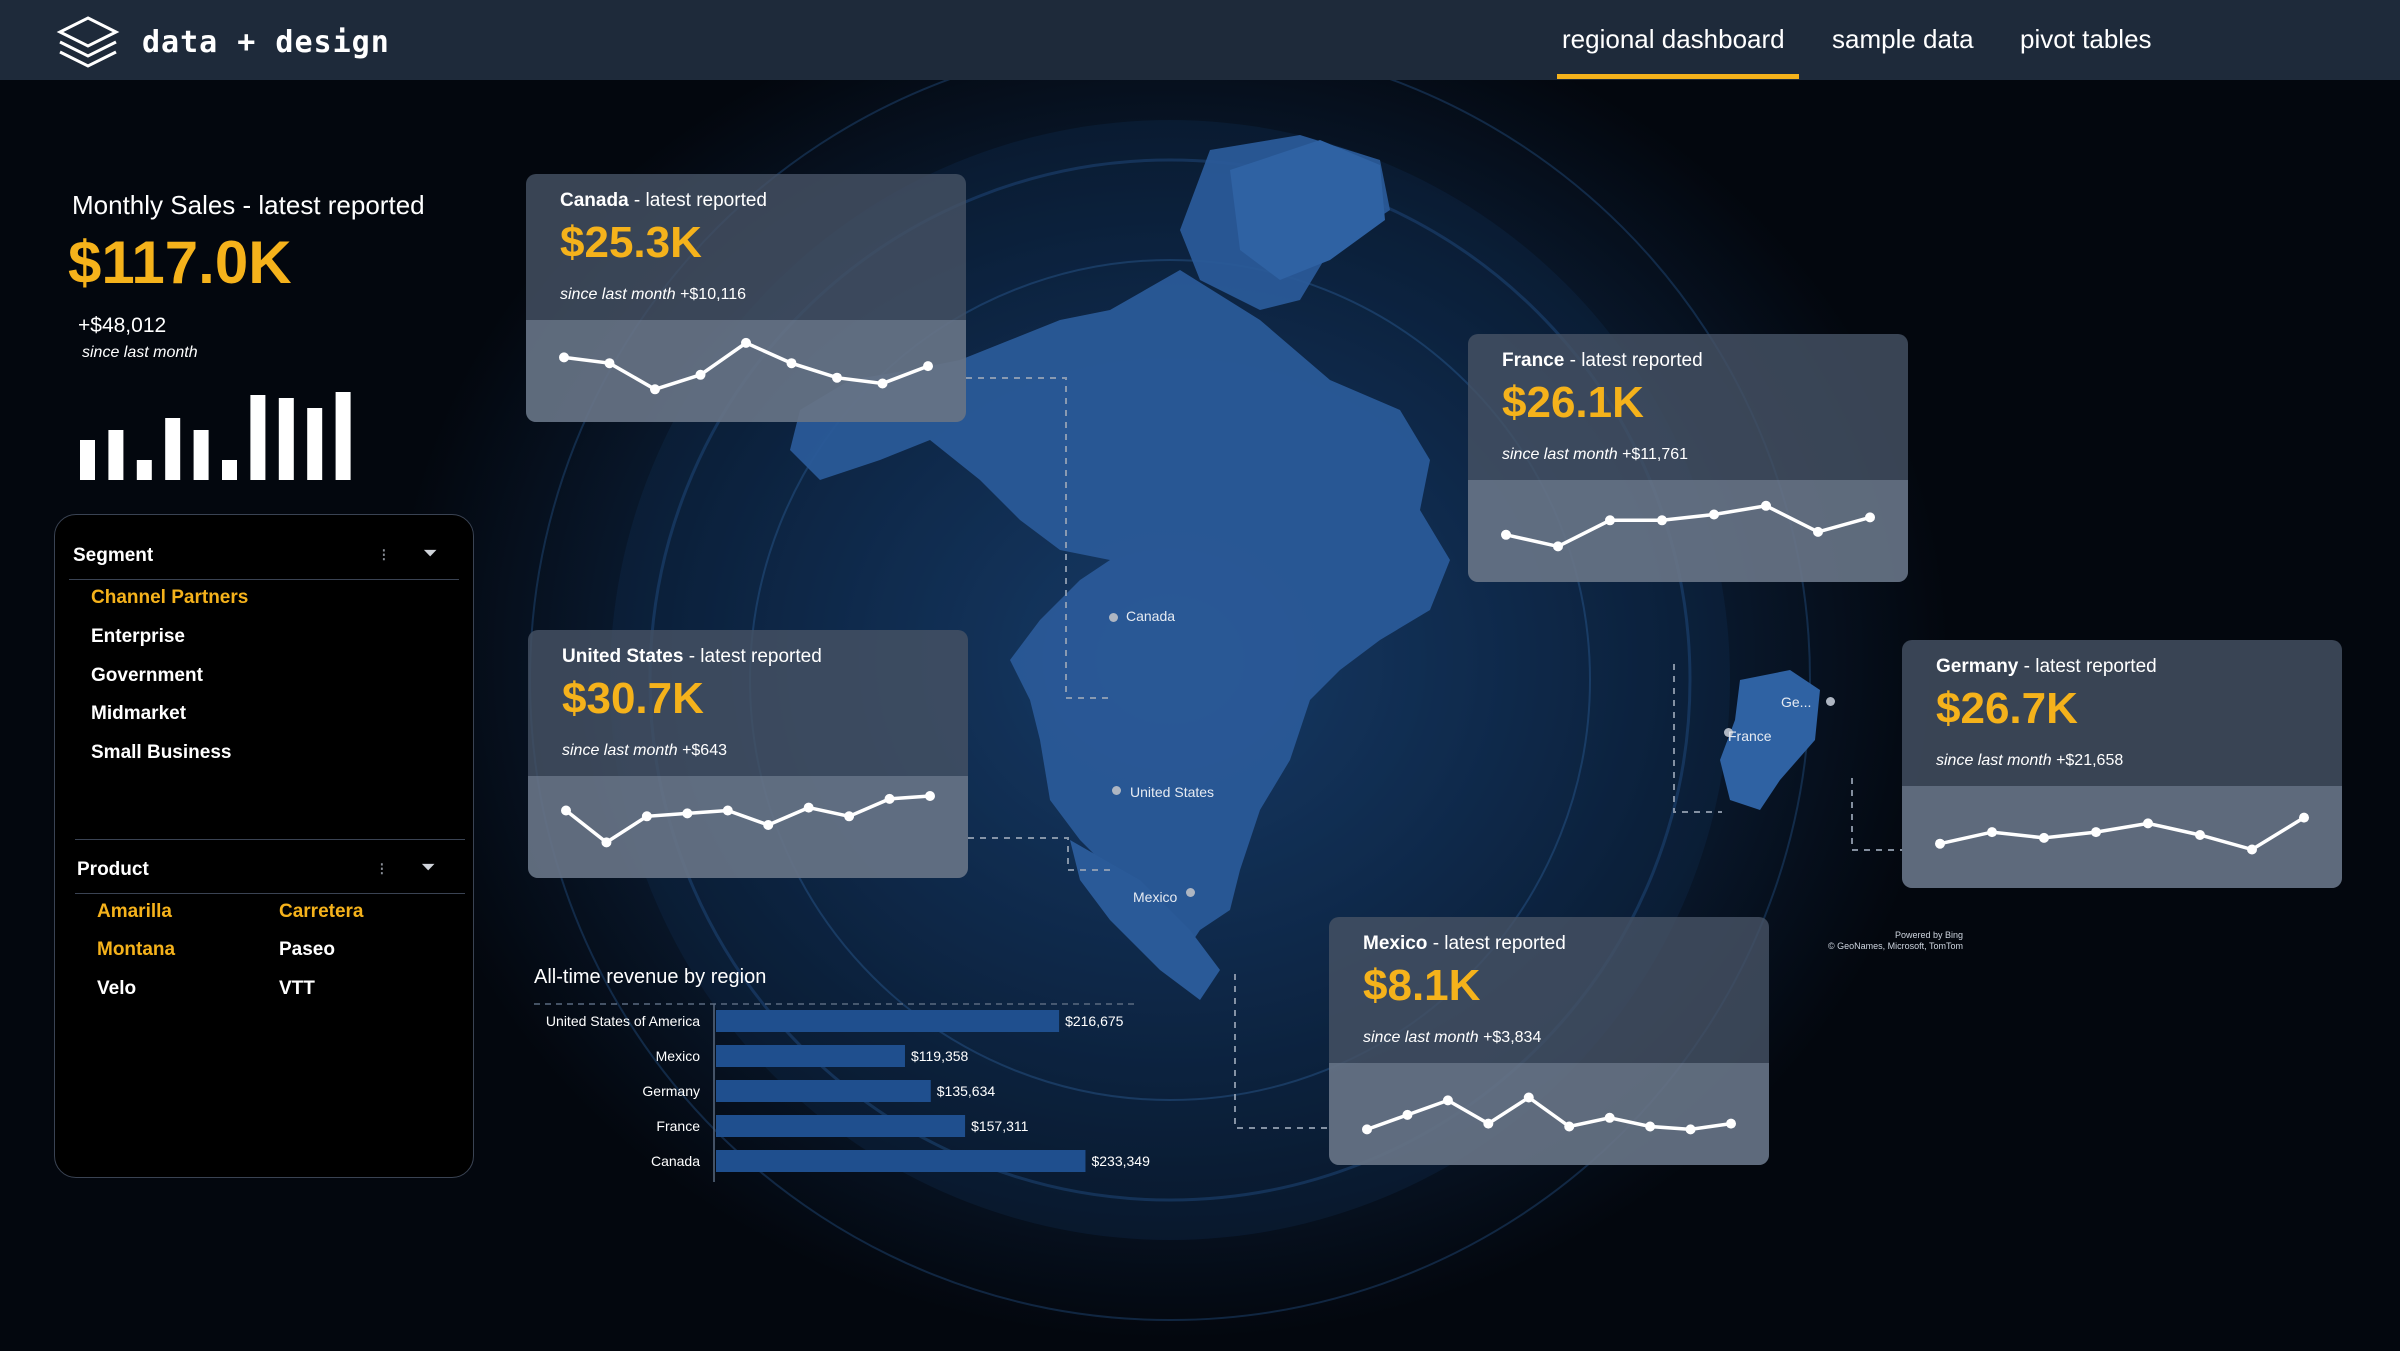 This screenshot has height=1351, width=2400. What do you see at coordinates (122, 325) in the screenshot?
I see `monthly-sales-delta: +$48,012` at bounding box center [122, 325].